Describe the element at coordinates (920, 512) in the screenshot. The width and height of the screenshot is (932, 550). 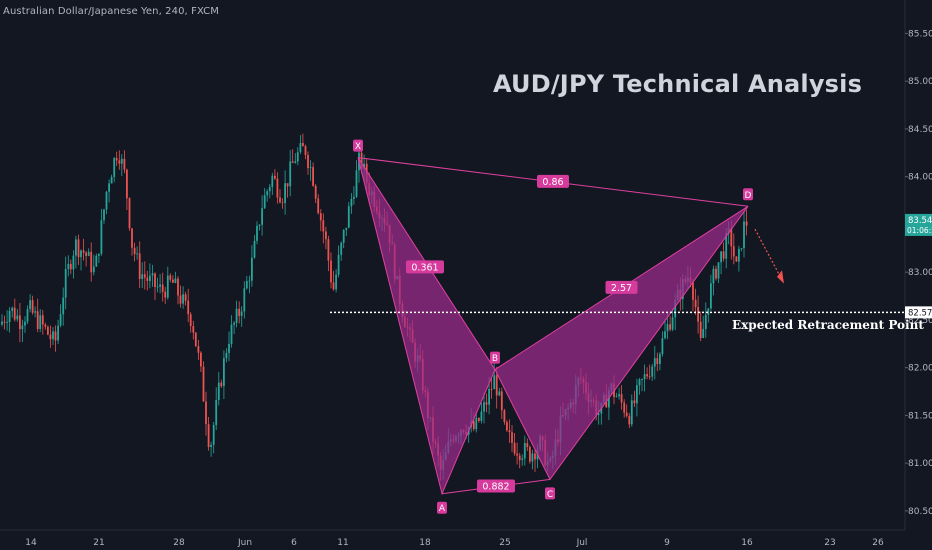
I see `price-axis-label: 80.500` at that location.